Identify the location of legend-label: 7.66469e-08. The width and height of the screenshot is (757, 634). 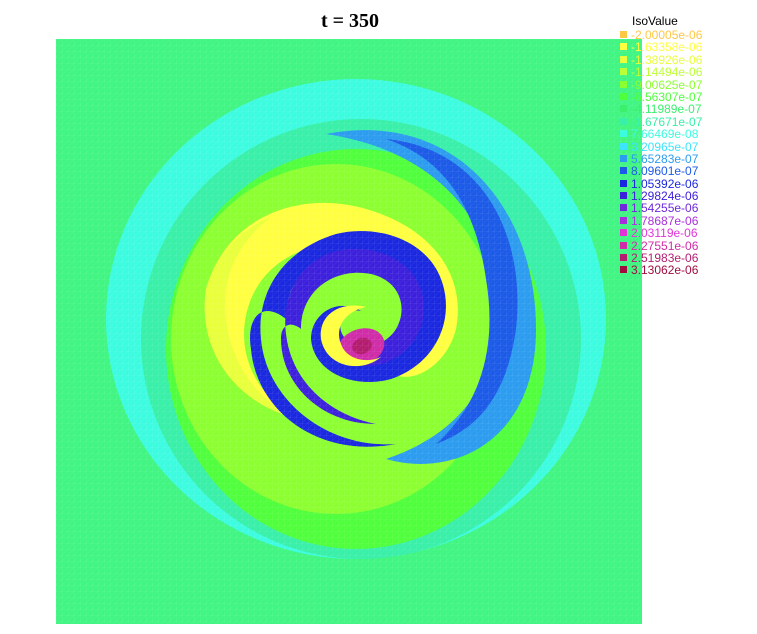
(665, 134).